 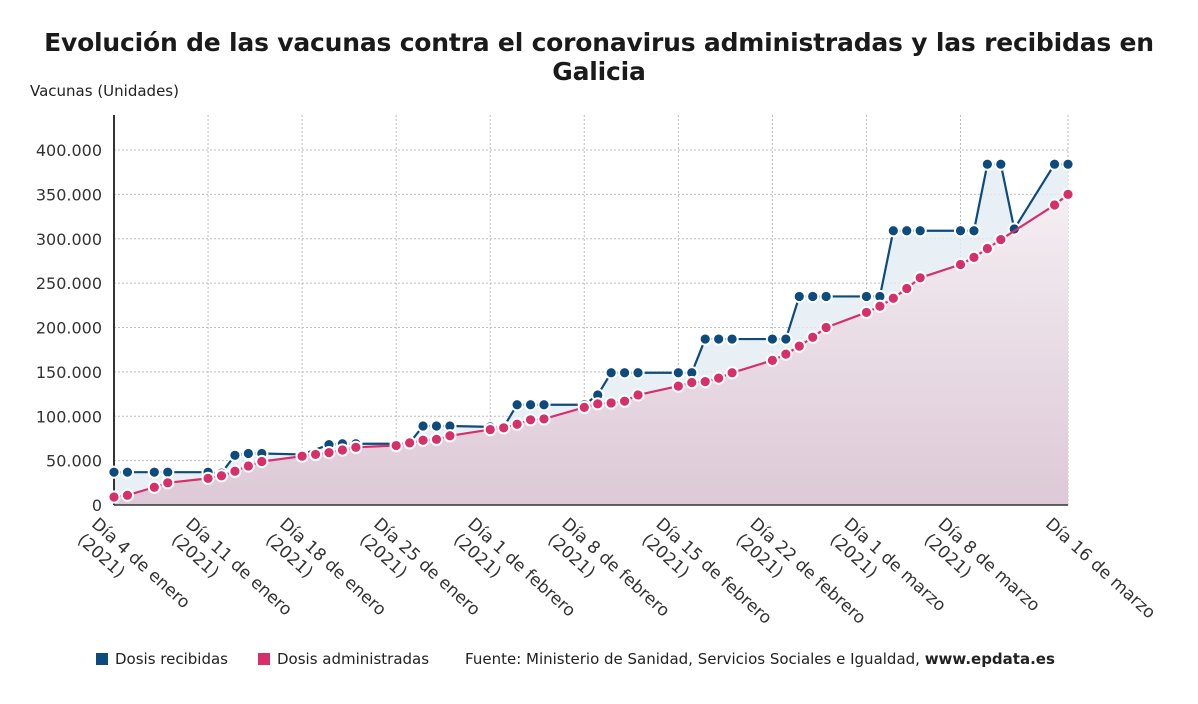 I want to click on y-tick-label: 100.000, so click(x=69, y=416).